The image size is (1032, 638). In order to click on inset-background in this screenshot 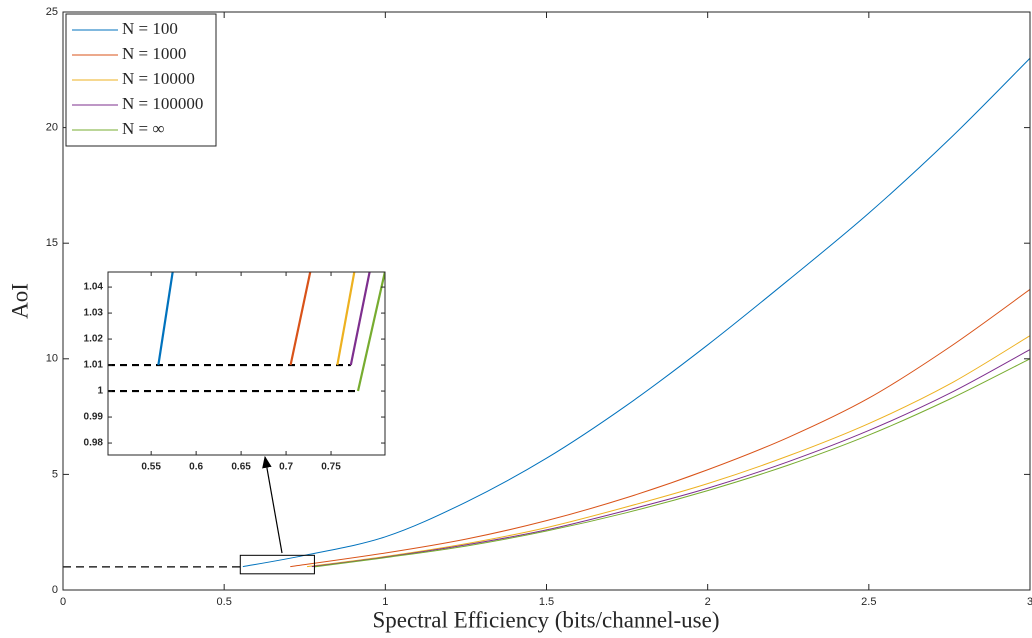, I will do `click(246, 363)`.